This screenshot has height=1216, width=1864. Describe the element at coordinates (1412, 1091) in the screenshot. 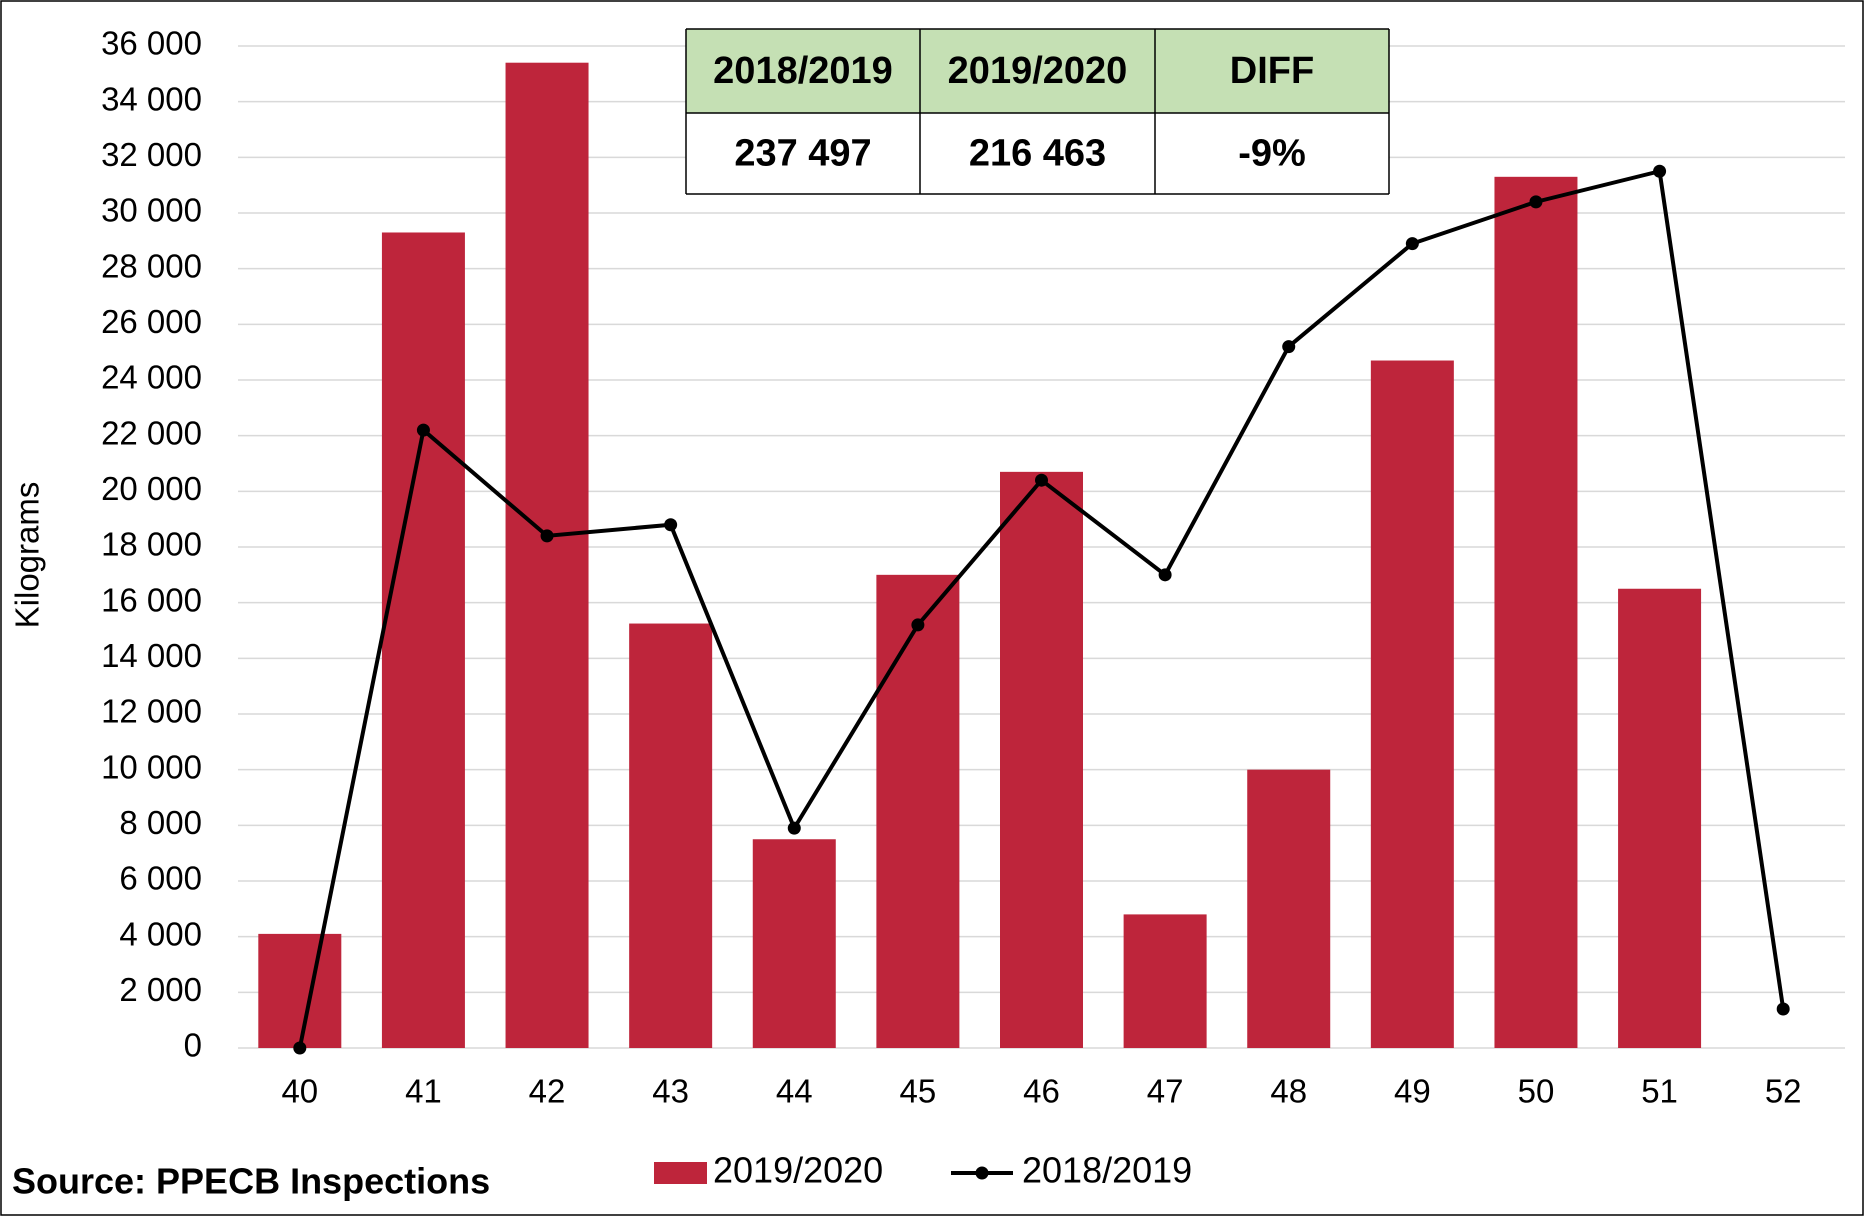

I see `x-tick-label: 49` at that location.